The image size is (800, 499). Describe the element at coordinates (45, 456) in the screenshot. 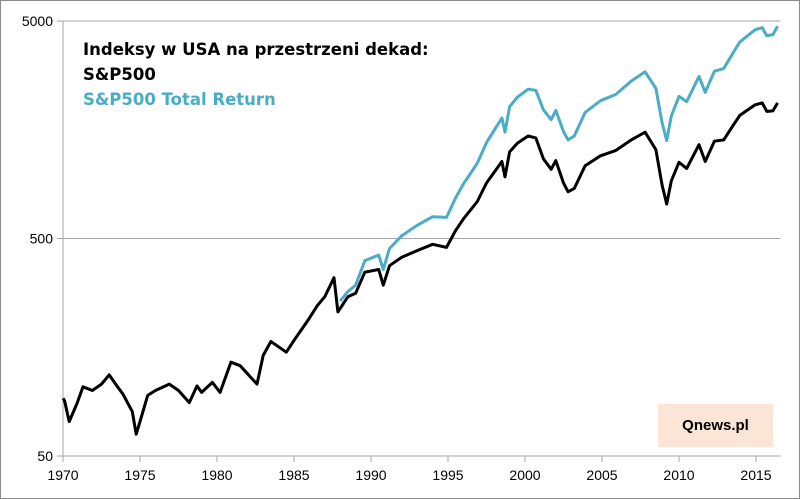

I see `y-tick-label: 50` at that location.